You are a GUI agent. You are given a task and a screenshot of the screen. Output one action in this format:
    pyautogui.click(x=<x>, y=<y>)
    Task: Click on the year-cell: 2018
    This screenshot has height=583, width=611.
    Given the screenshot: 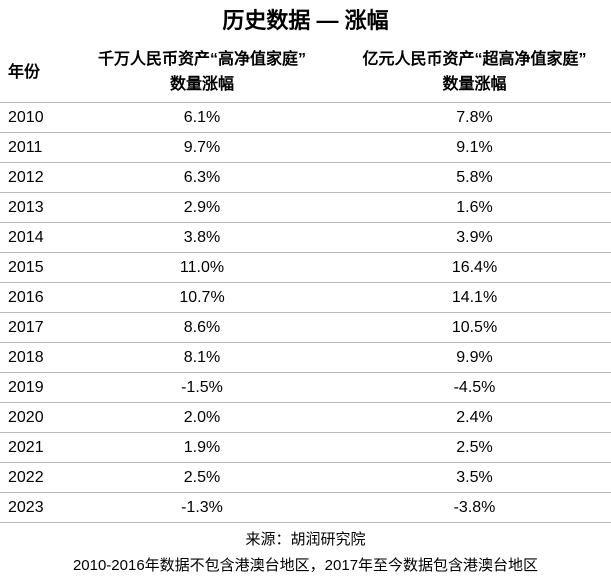 What is the action you would take?
    pyautogui.click(x=33, y=357)
    